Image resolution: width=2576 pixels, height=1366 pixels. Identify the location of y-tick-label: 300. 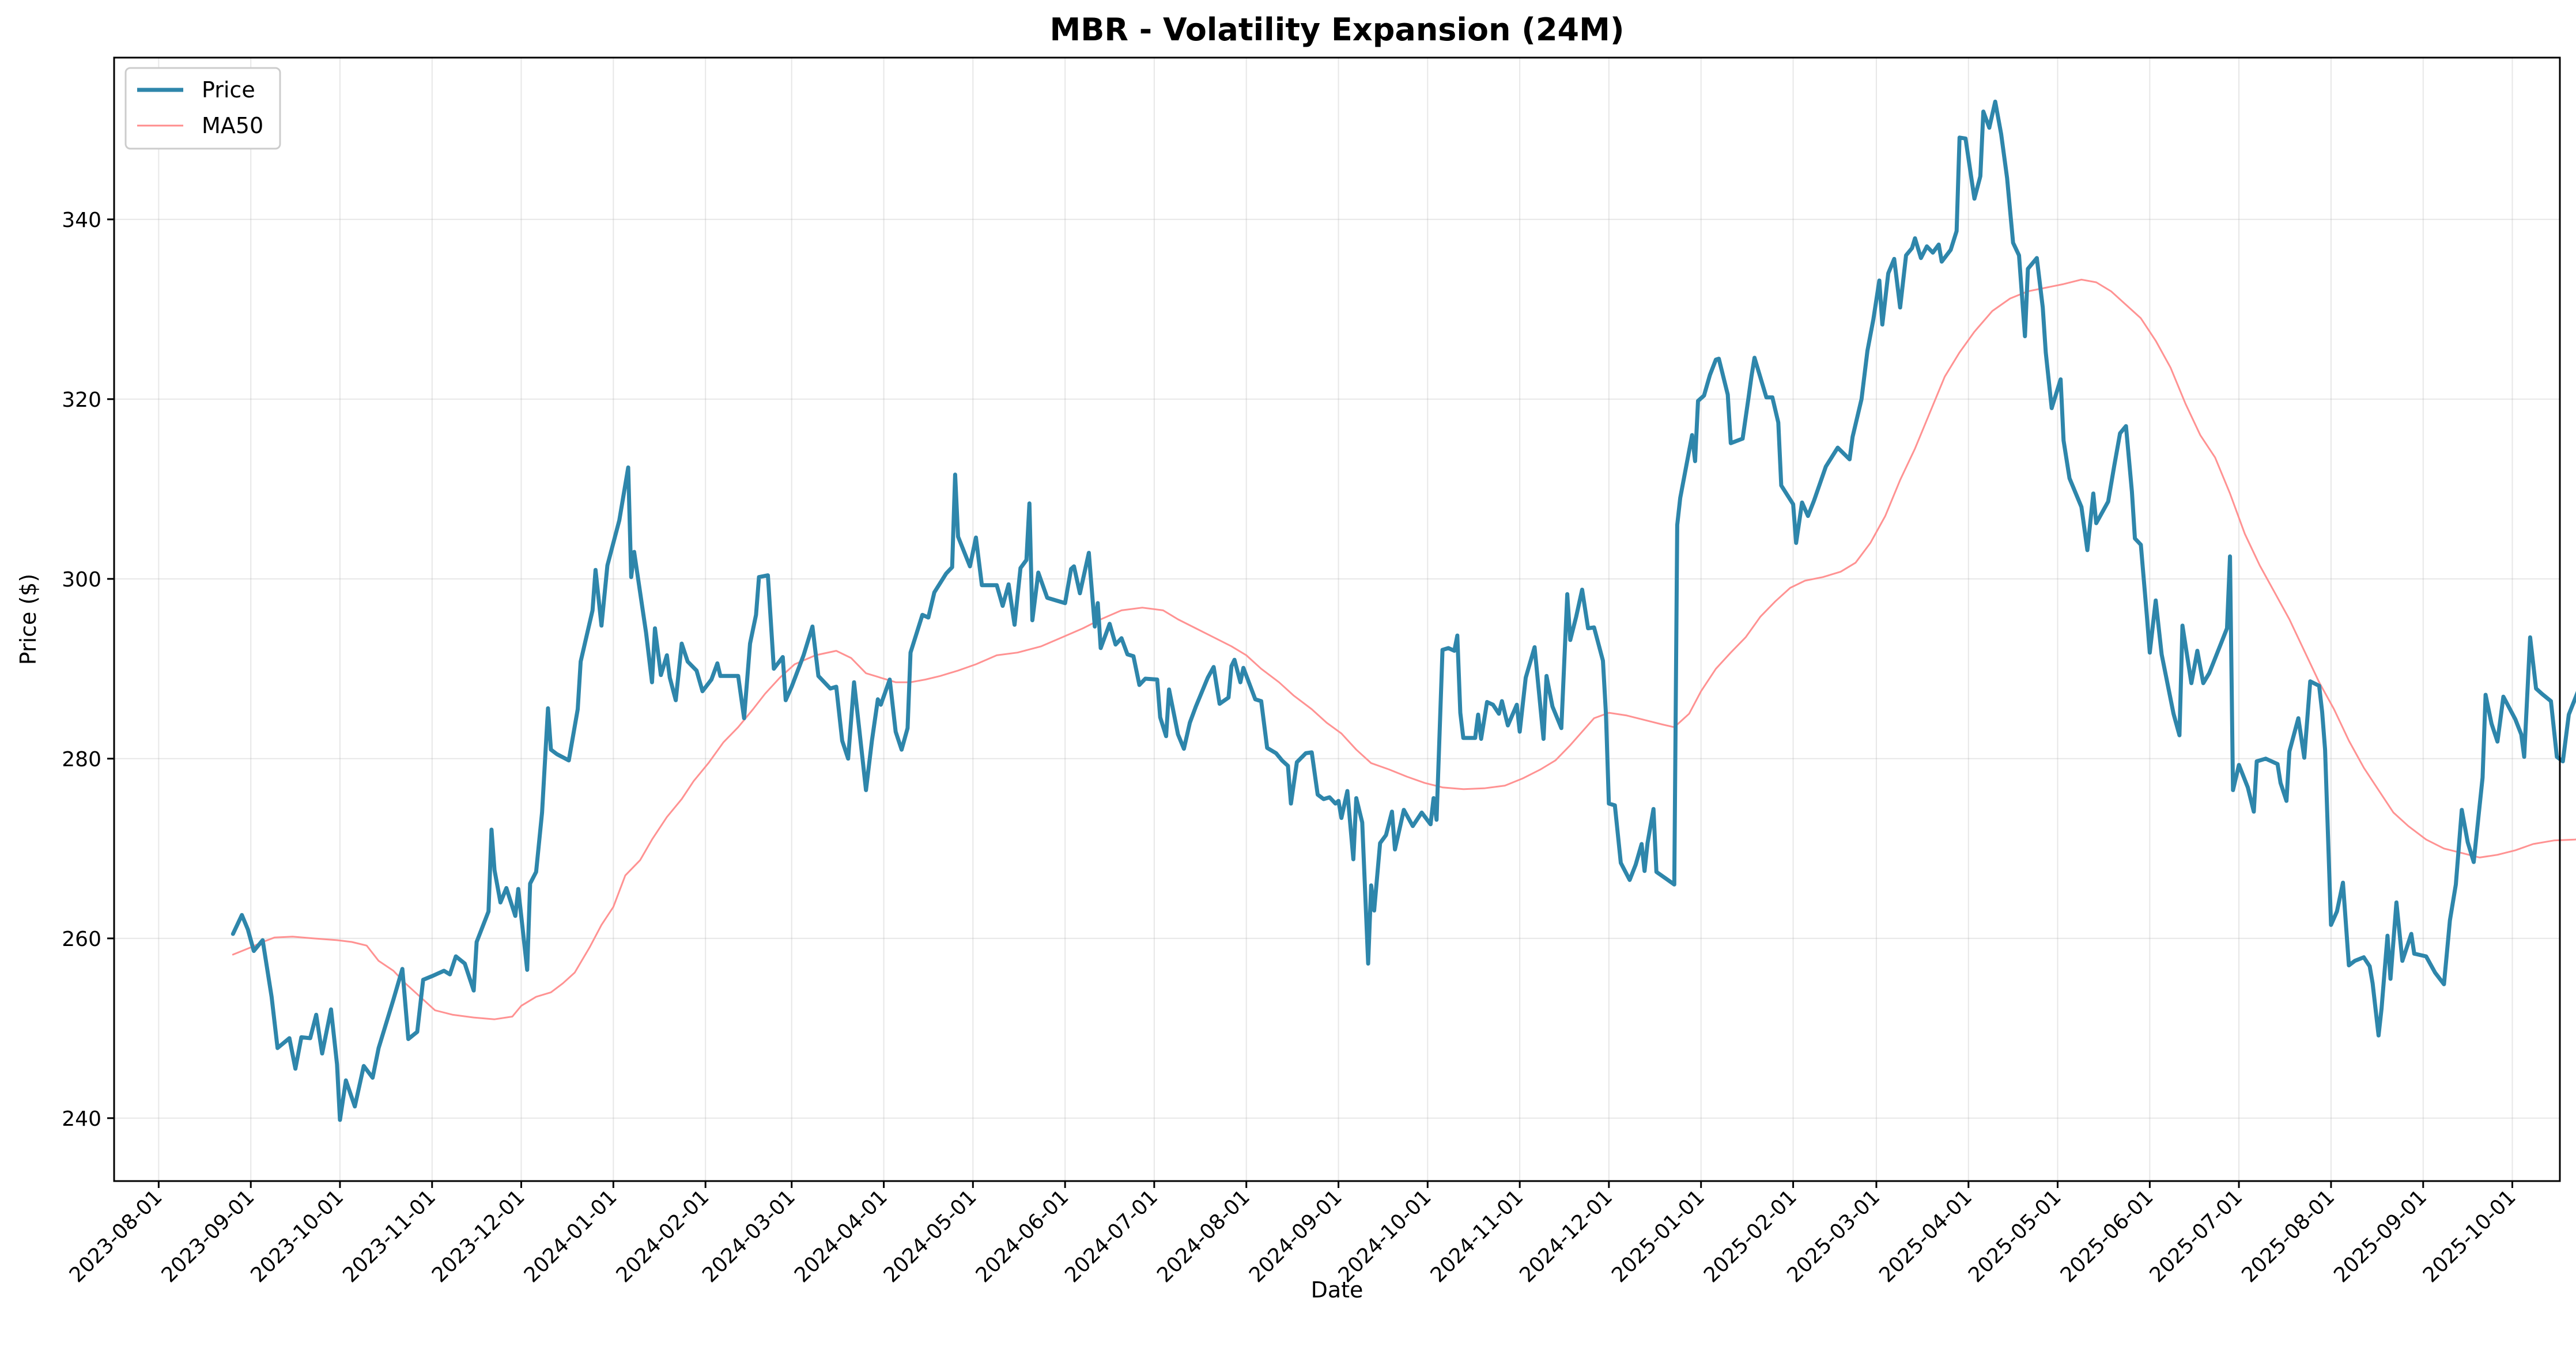
(81, 580).